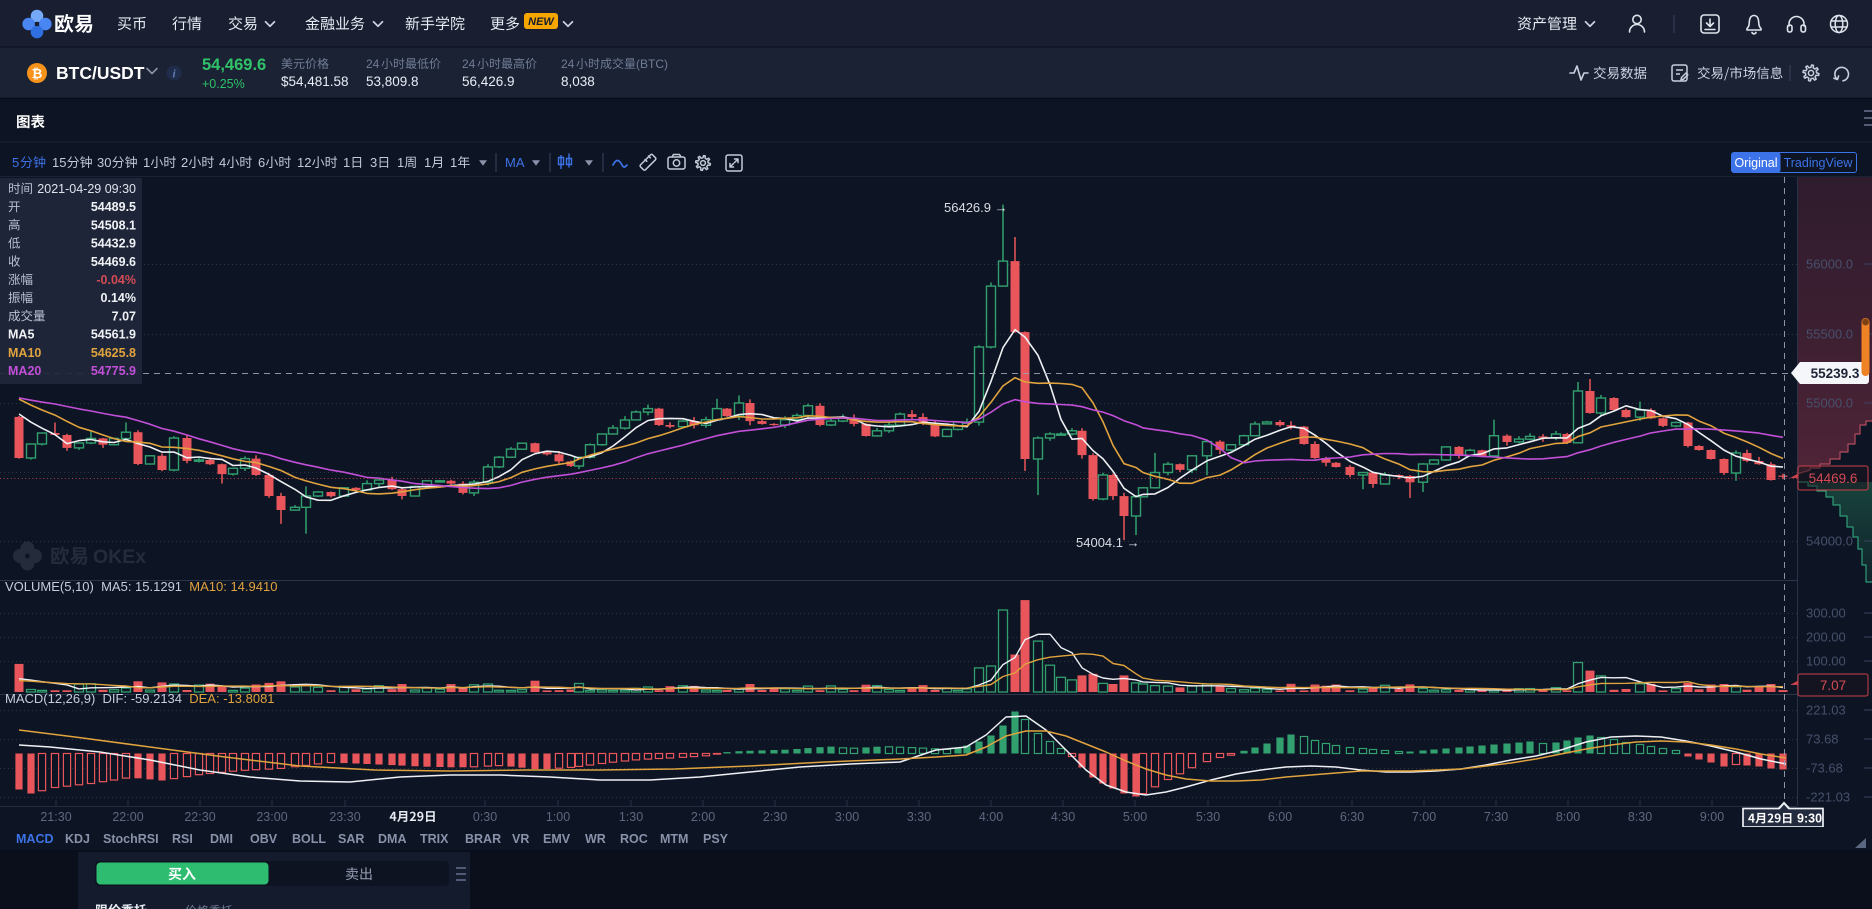 The width and height of the screenshot is (1872, 909). Describe the element at coordinates (1424, 817) in the screenshot. I see `svg-text: 7:00` at that location.